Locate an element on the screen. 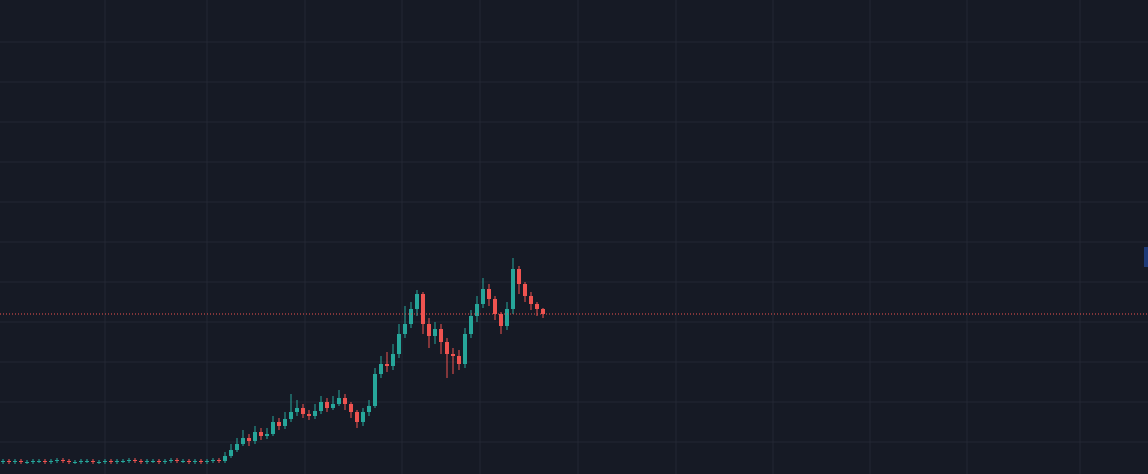 This screenshot has width=1148, height=474. price-marker is located at coordinates (1146, 257).